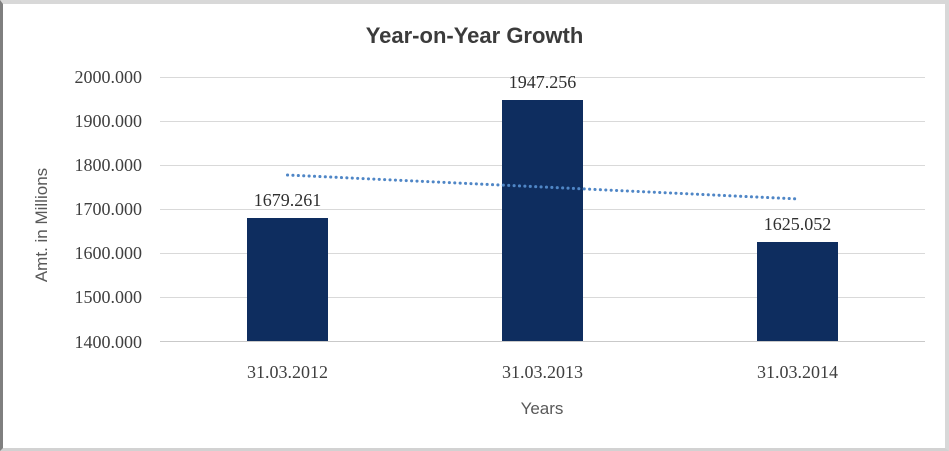 The image size is (949, 451). What do you see at coordinates (287, 200) in the screenshot?
I see `bar-value-label: 1679.261` at bounding box center [287, 200].